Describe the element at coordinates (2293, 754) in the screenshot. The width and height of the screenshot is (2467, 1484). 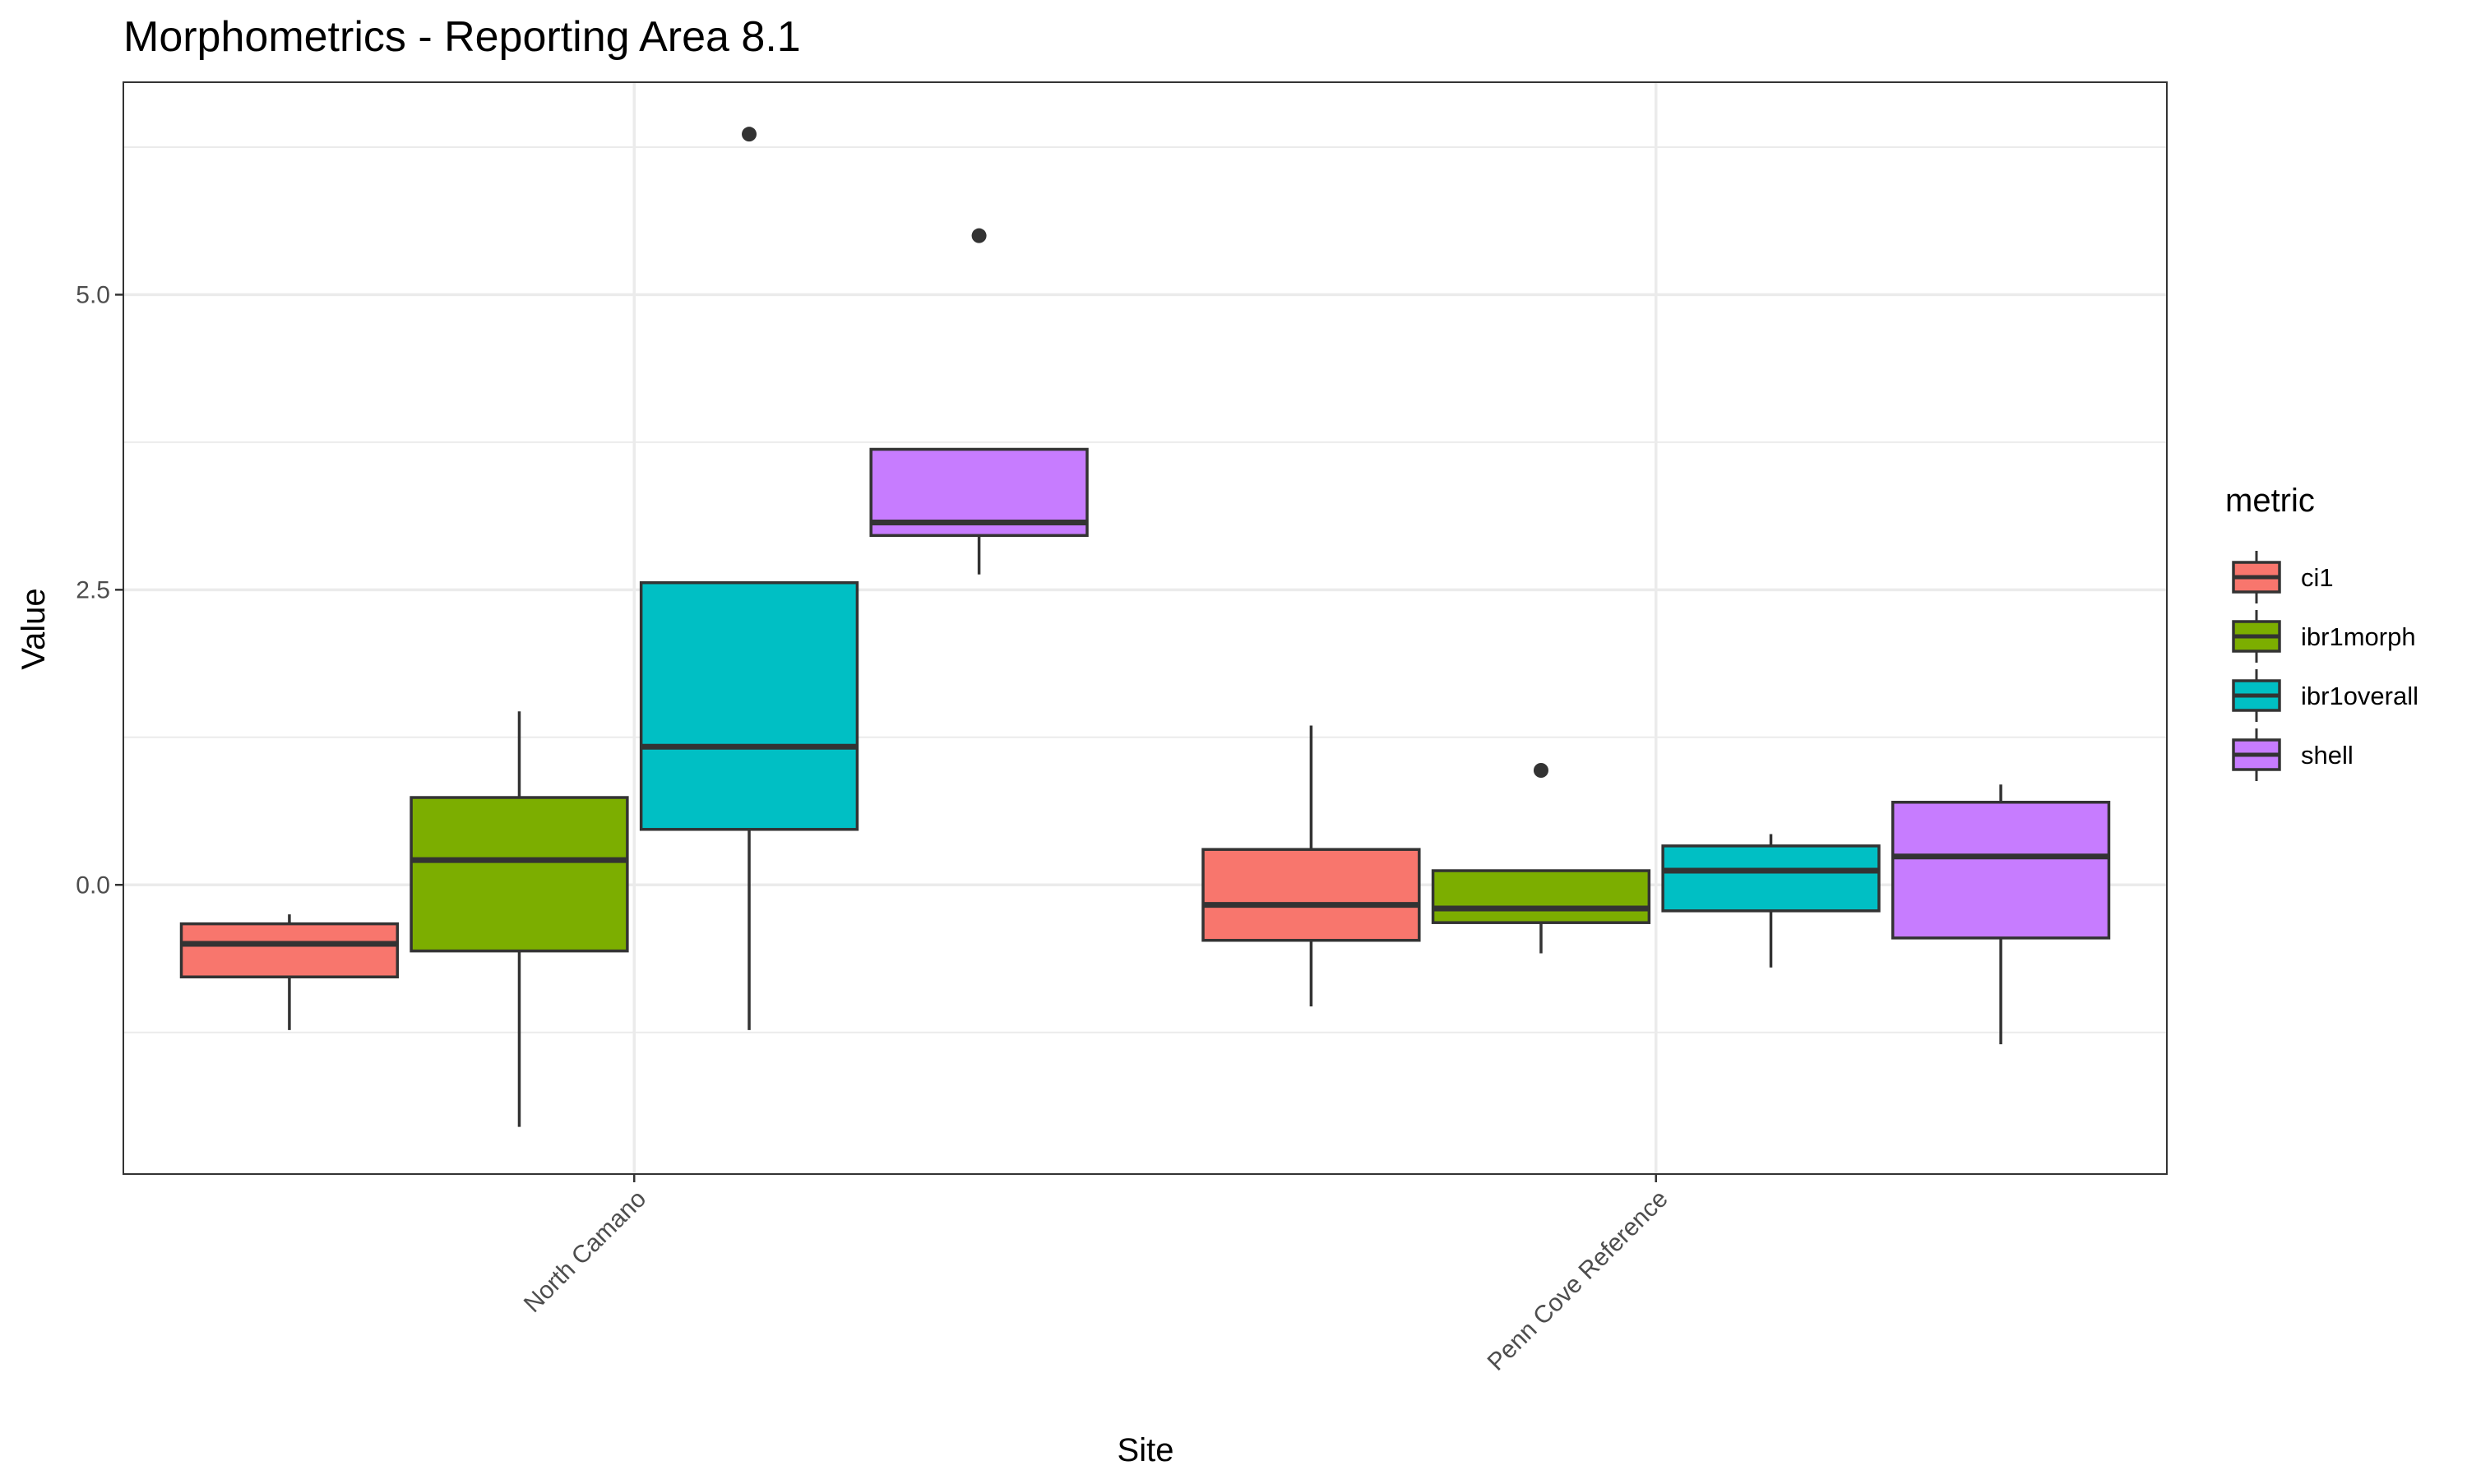
I see `legend-item-shell: shell` at that location.